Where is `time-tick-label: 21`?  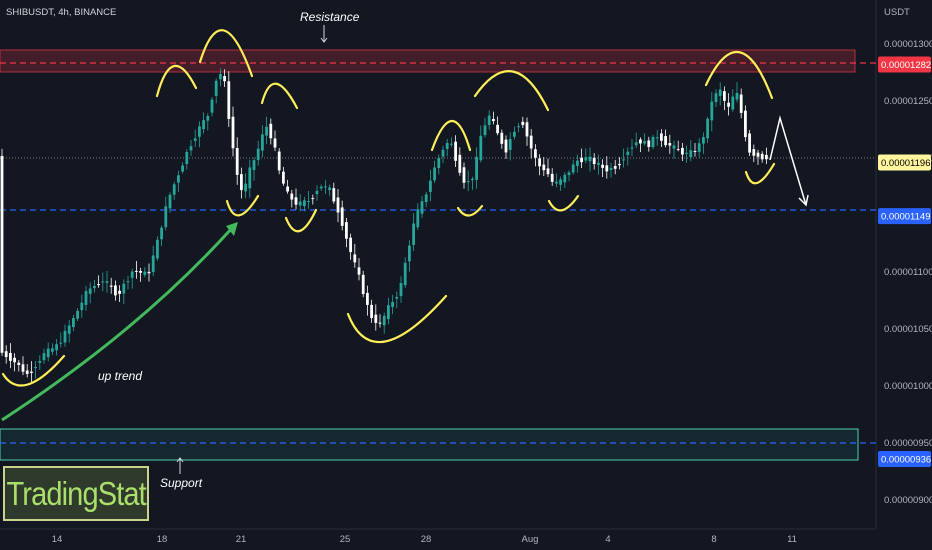 time-tick-label: 21 is located at coordinates (241, 539).